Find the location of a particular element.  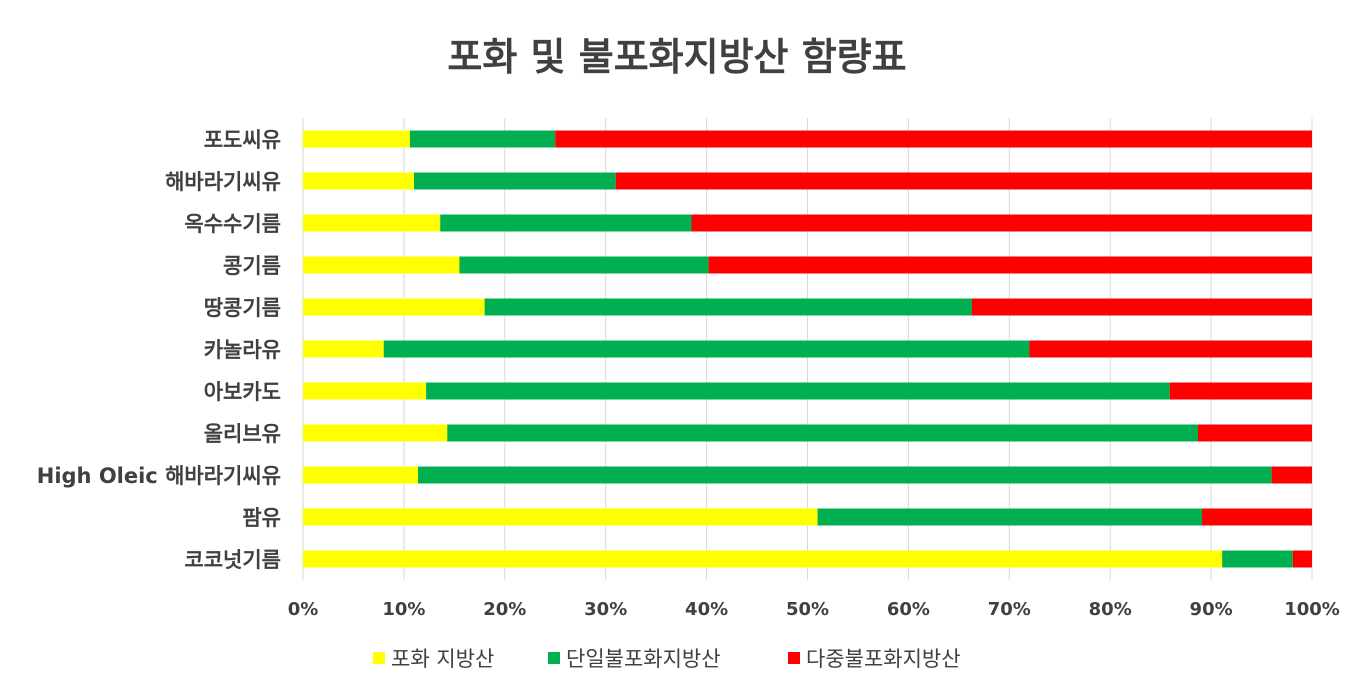

category-label: 포도씨유 is located at coordinates (242, 140).